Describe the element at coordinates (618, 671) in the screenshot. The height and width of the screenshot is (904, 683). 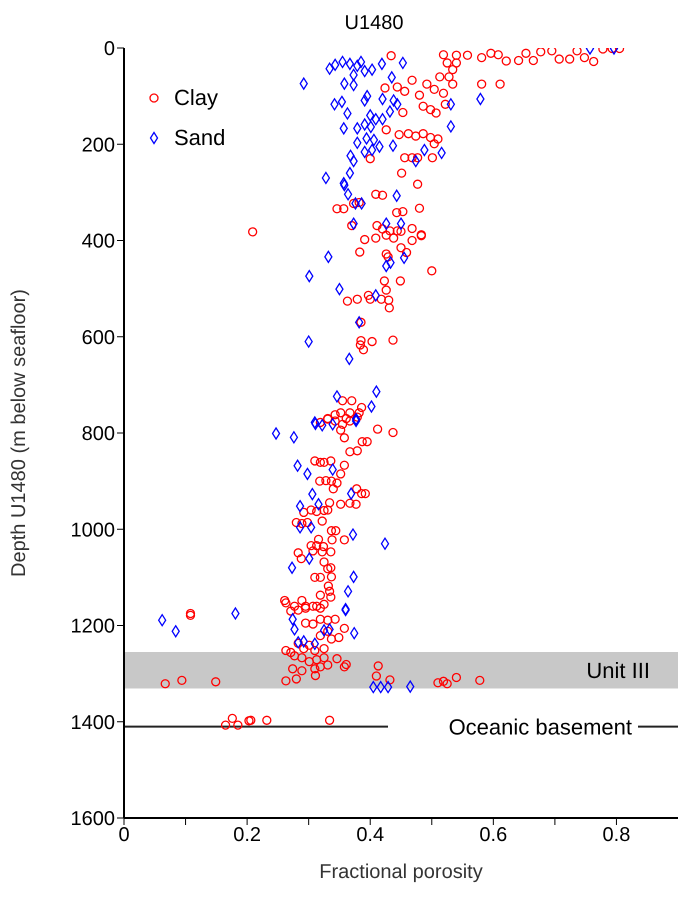
I see `band-label: Unit III` at that location.